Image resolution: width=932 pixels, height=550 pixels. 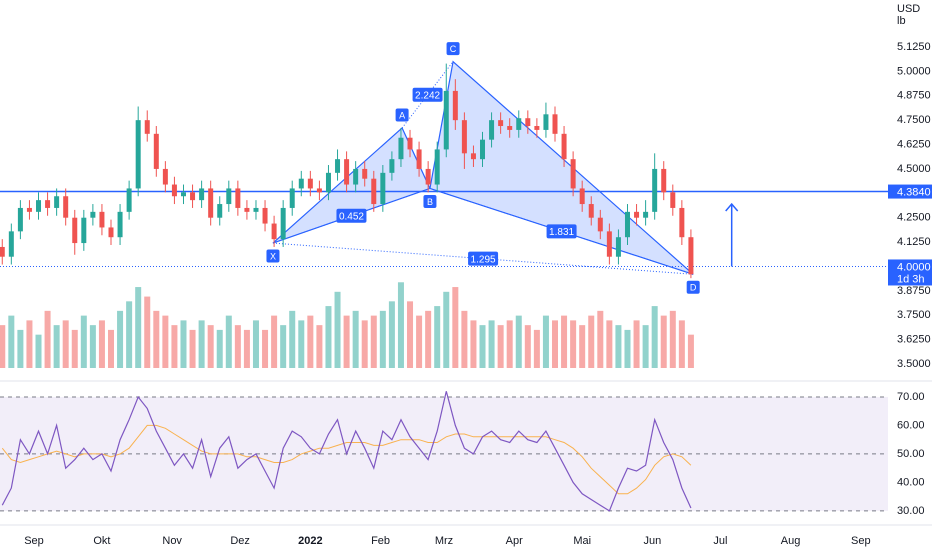 I want to click on arrow-head, so click(x=732, y=207).